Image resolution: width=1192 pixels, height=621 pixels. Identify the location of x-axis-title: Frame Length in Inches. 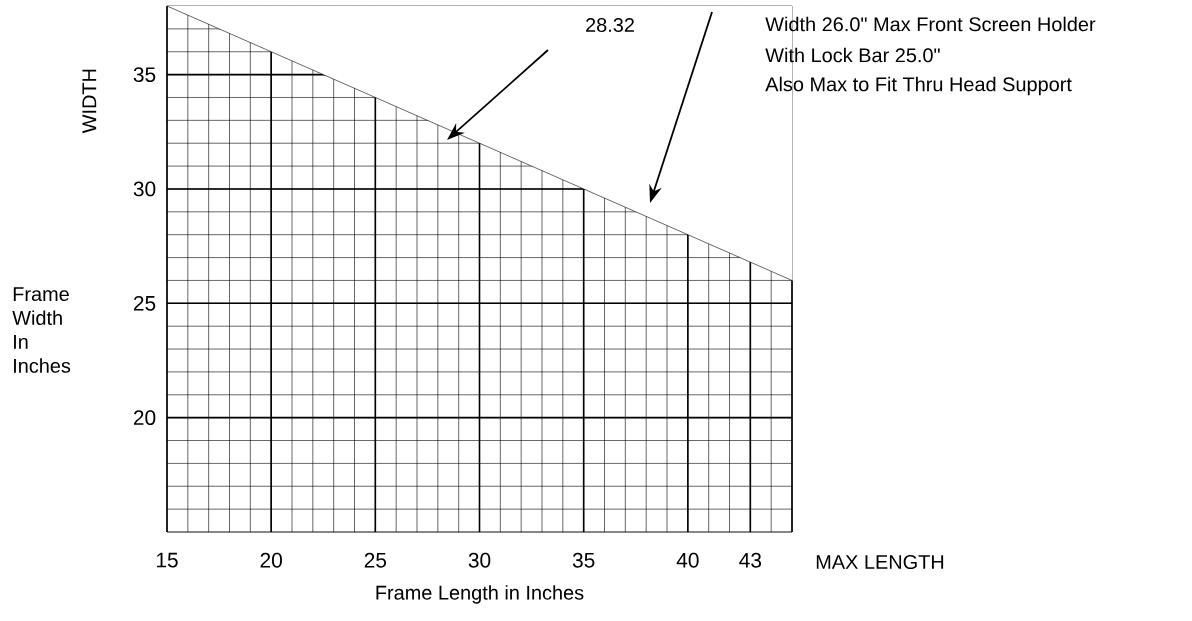
(480, 594).